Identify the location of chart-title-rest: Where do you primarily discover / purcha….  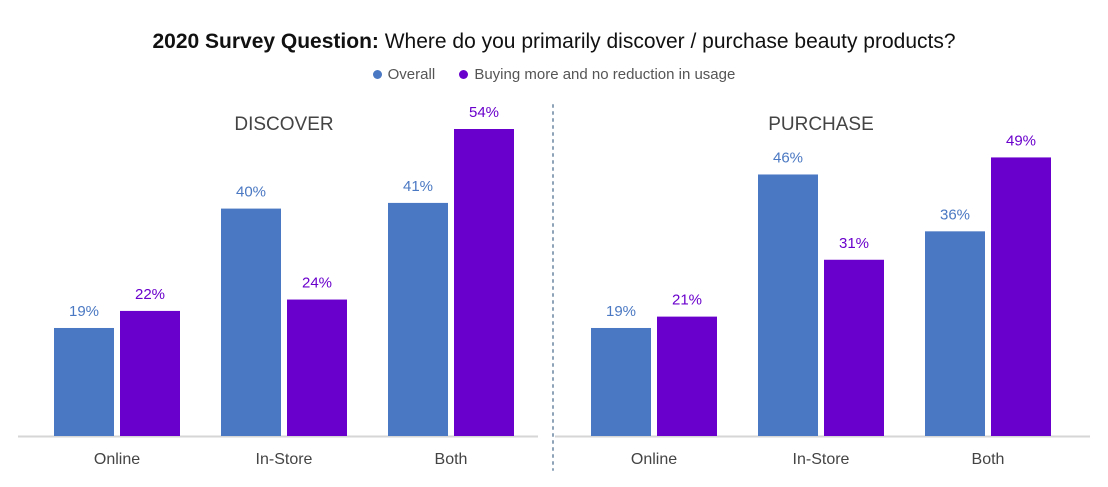
(667, 41).